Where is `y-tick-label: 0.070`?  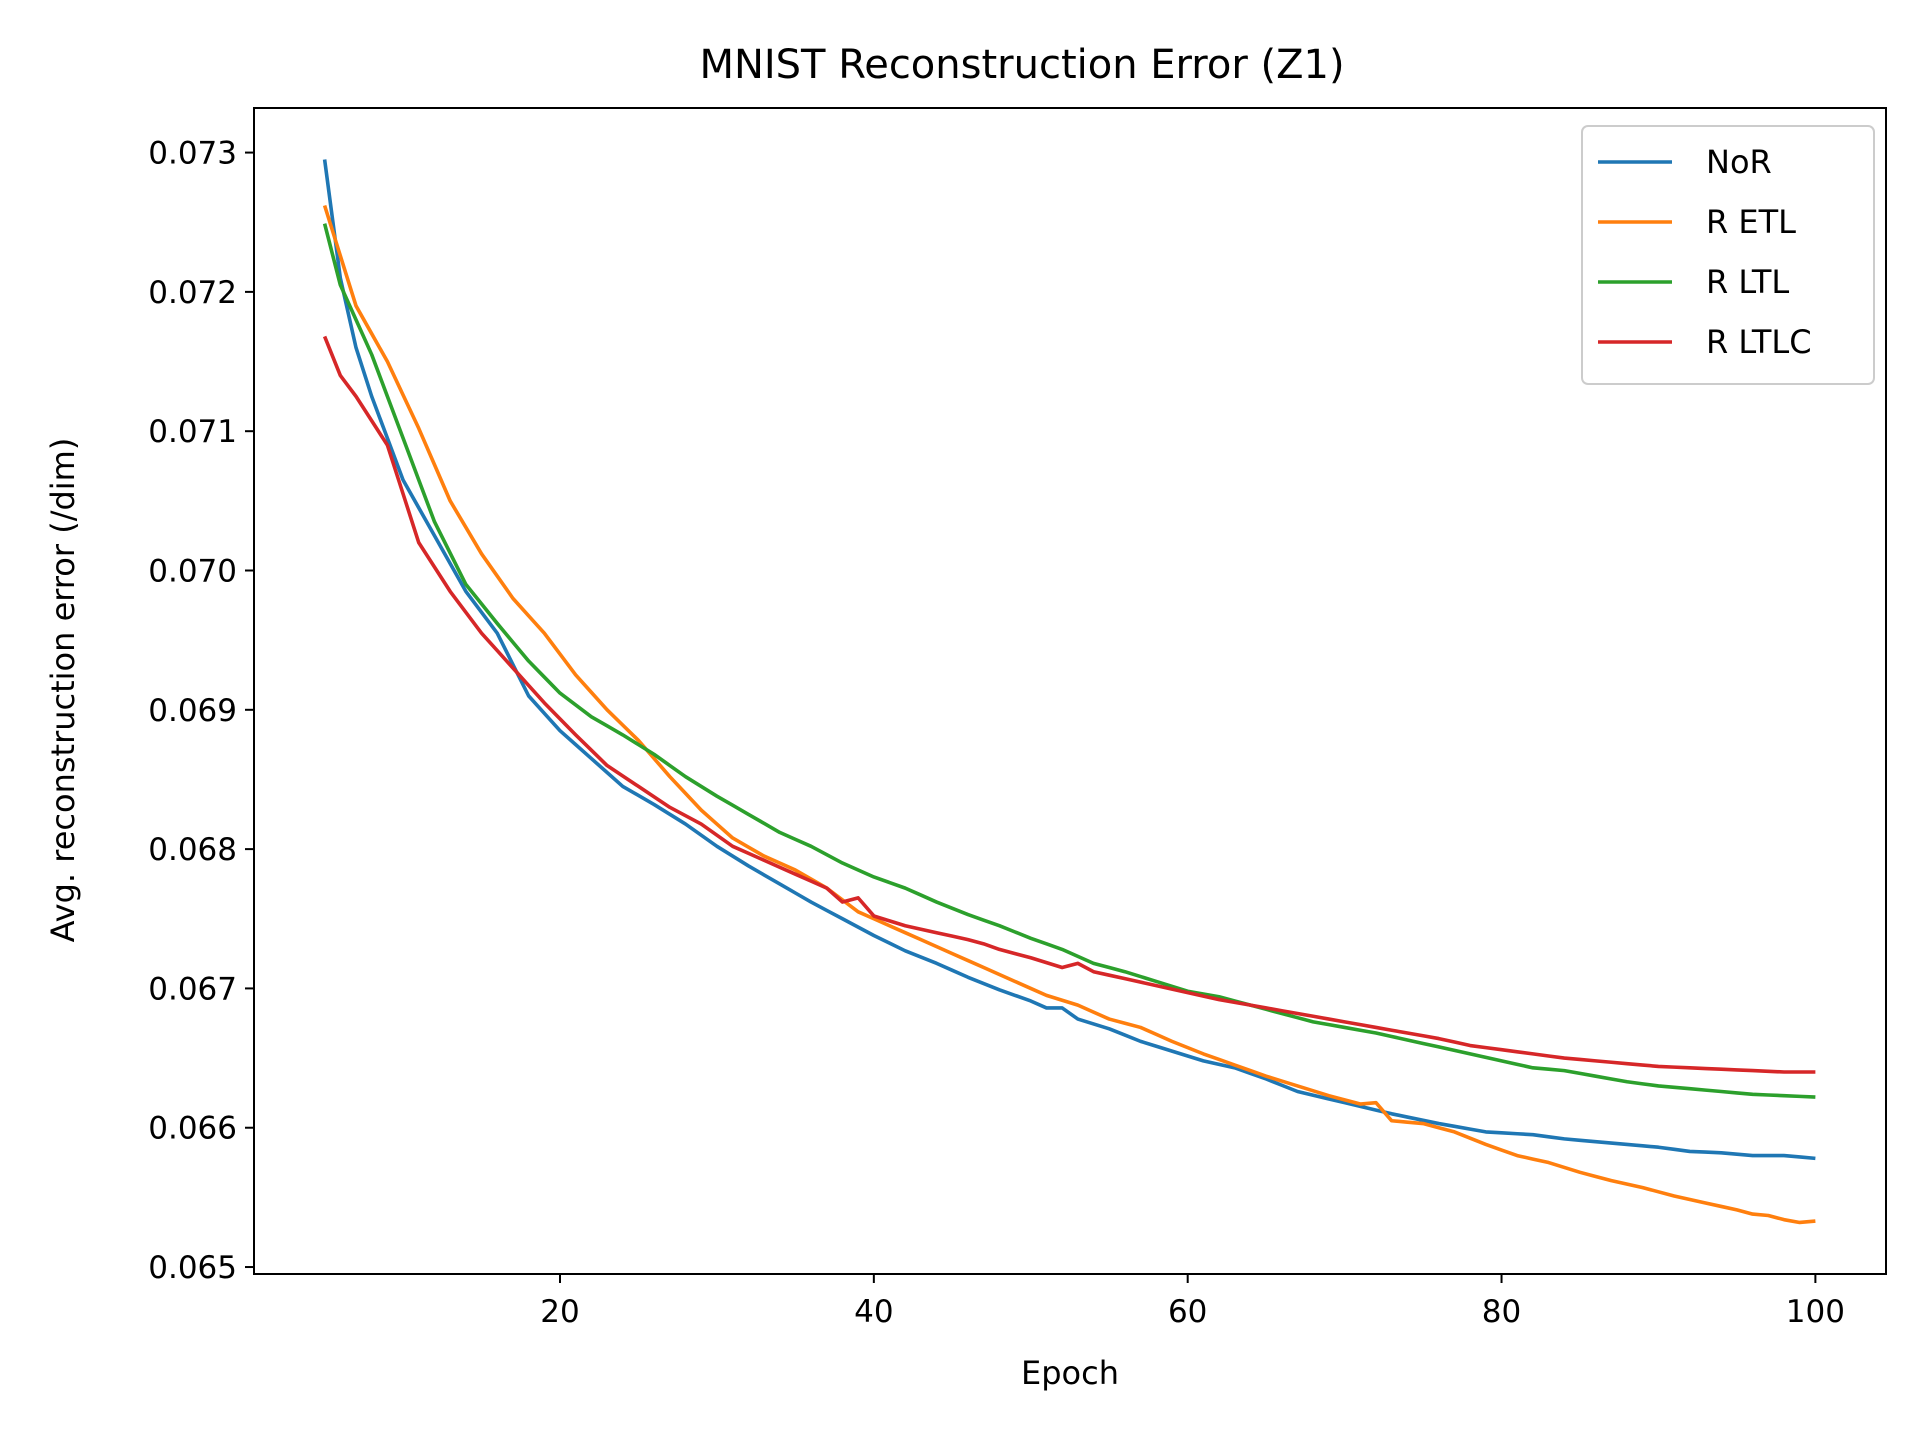 y-tick-label: 0.070 is located at coordinates (192, 571).